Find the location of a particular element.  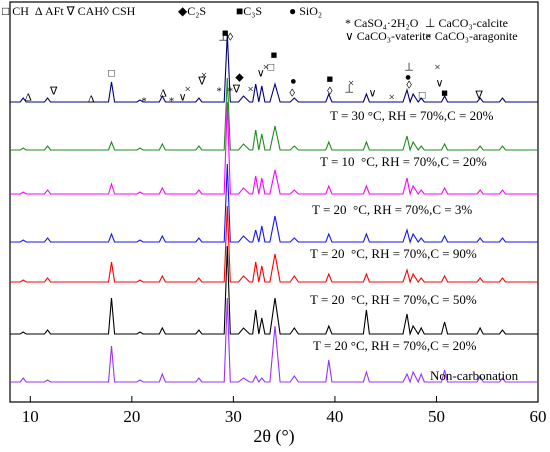

x-tick-label: 10 is located at coordinates (30, 416).